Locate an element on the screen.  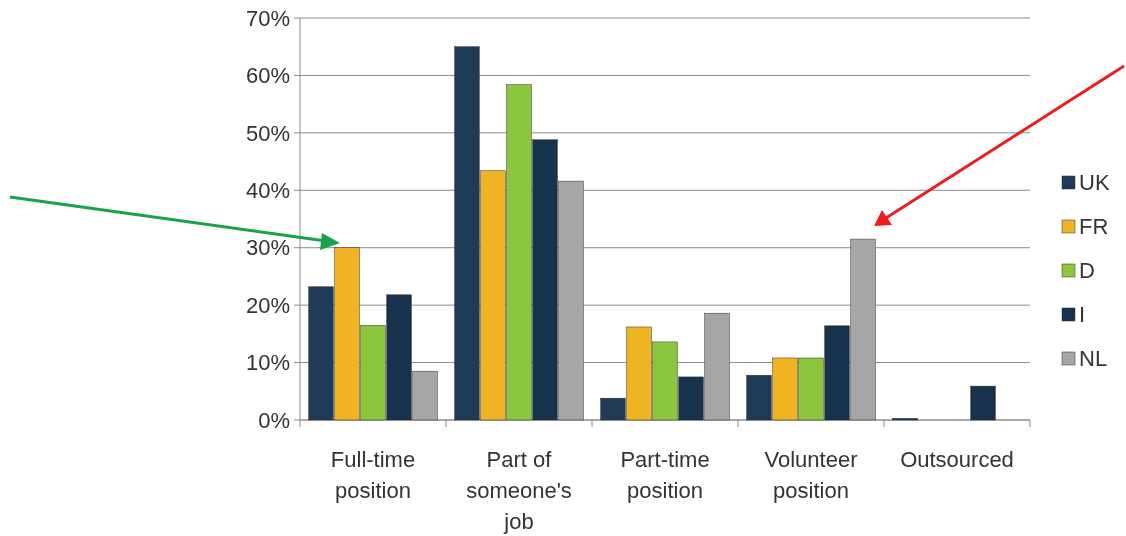
y-tick-label: 0% is located at coordinates (274, 420).